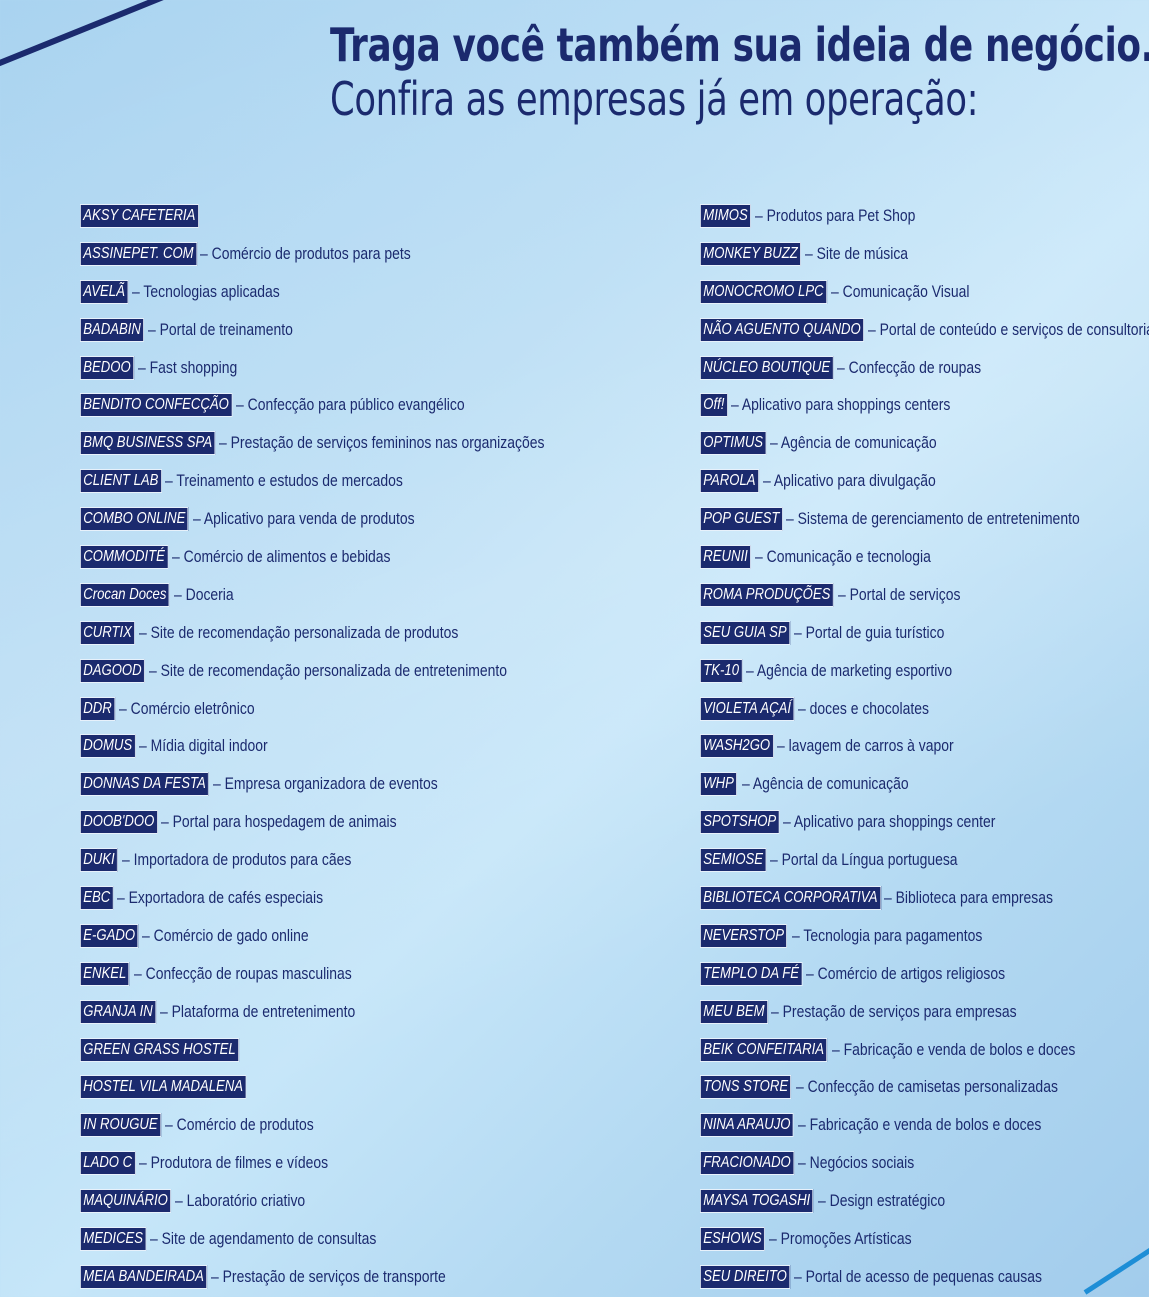 This screenshot has width=1149, height=1297. Describe the element at coordinates (790, 897) in the screenshot. I see `company-name: BIBLIOTECA CORPORATIVA` at that location.